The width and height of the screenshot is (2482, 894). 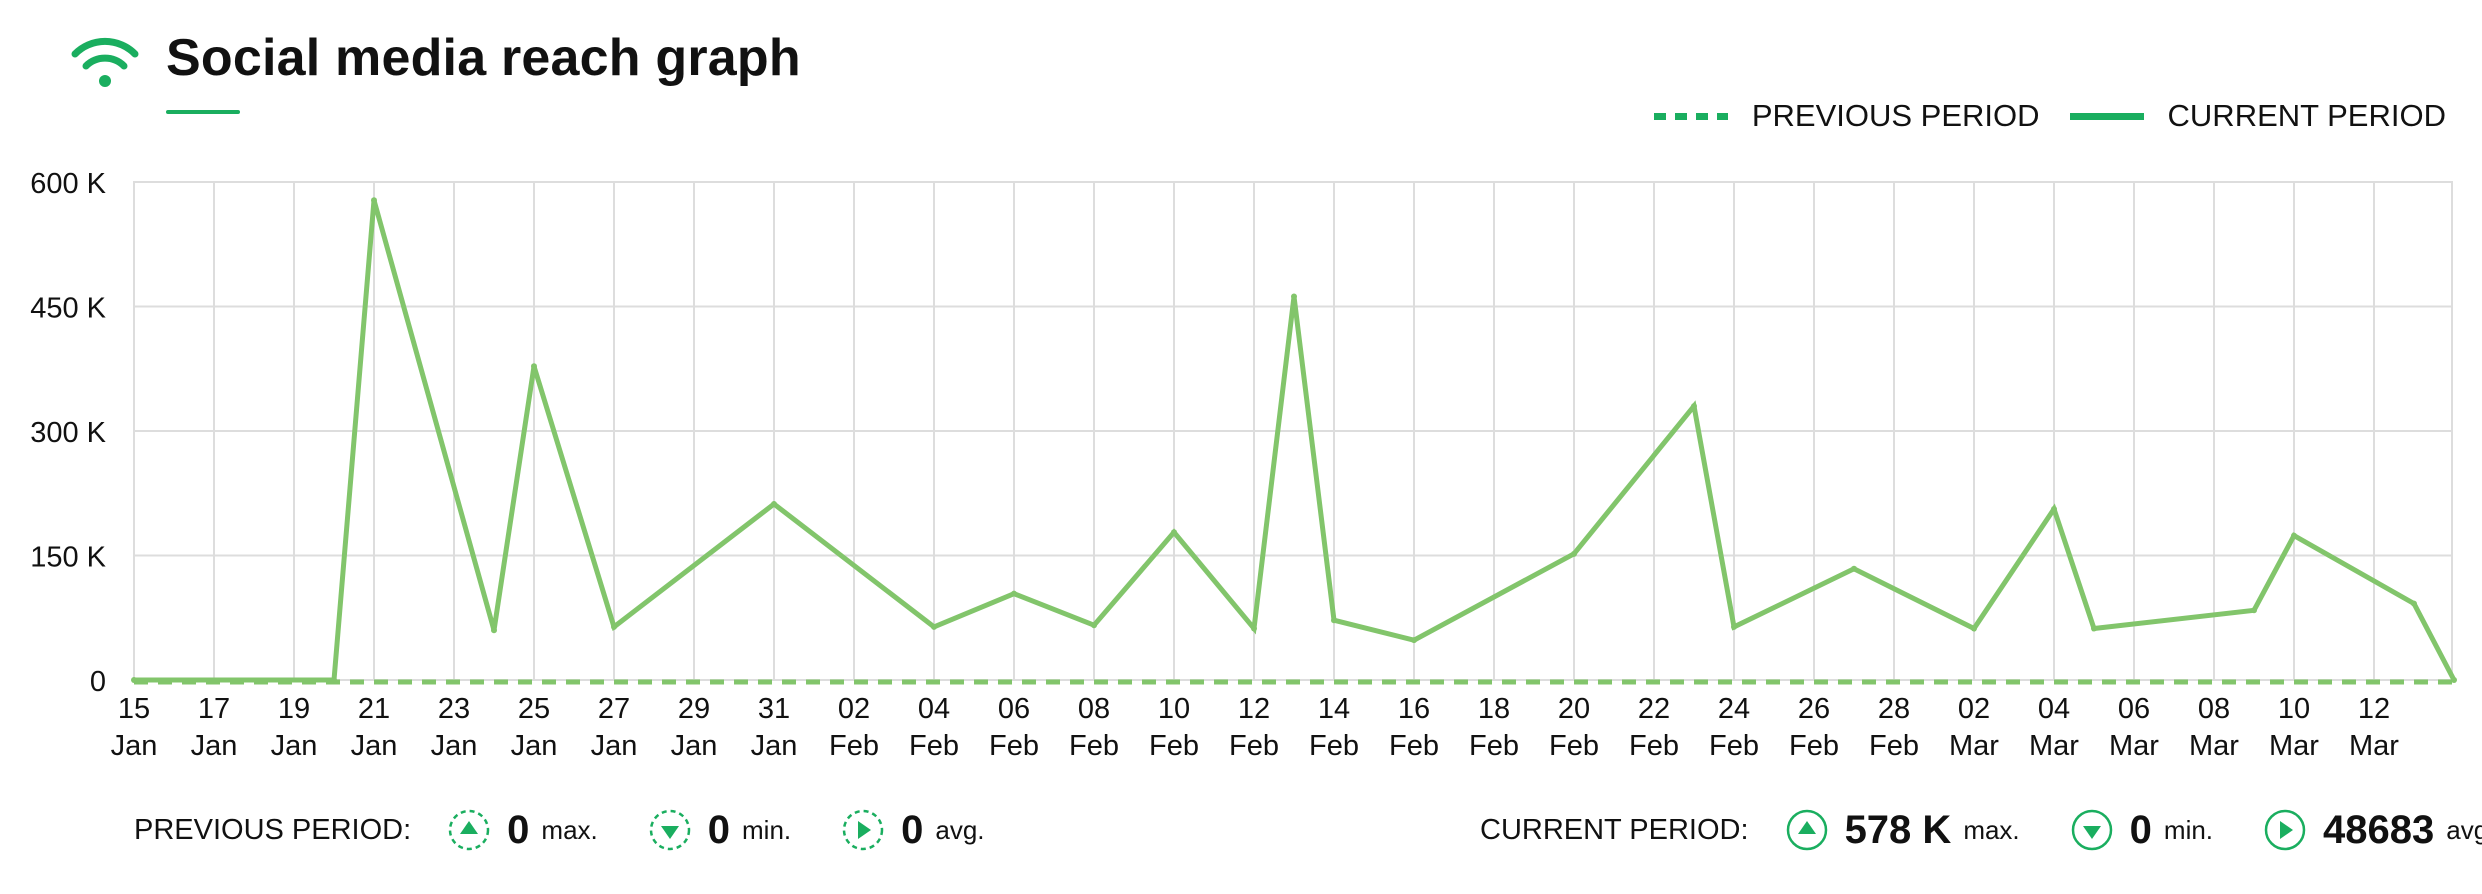 I want to click on x-tick-label: 04 Mar, so click(x=2054, y=727).